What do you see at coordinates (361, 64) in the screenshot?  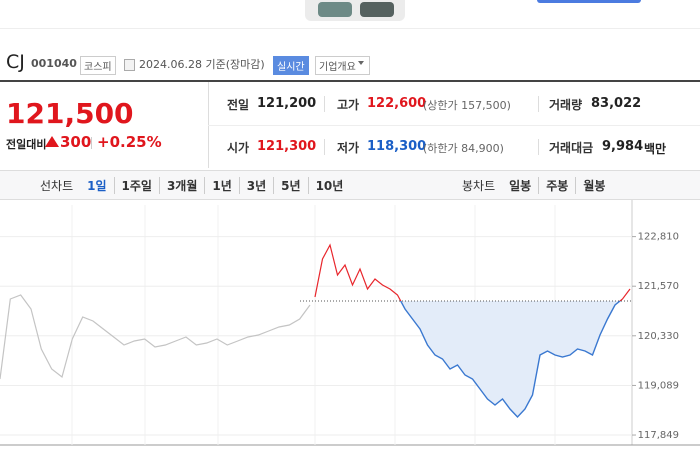 I see `dropdown-arrow` at bounding box center [361, 64].